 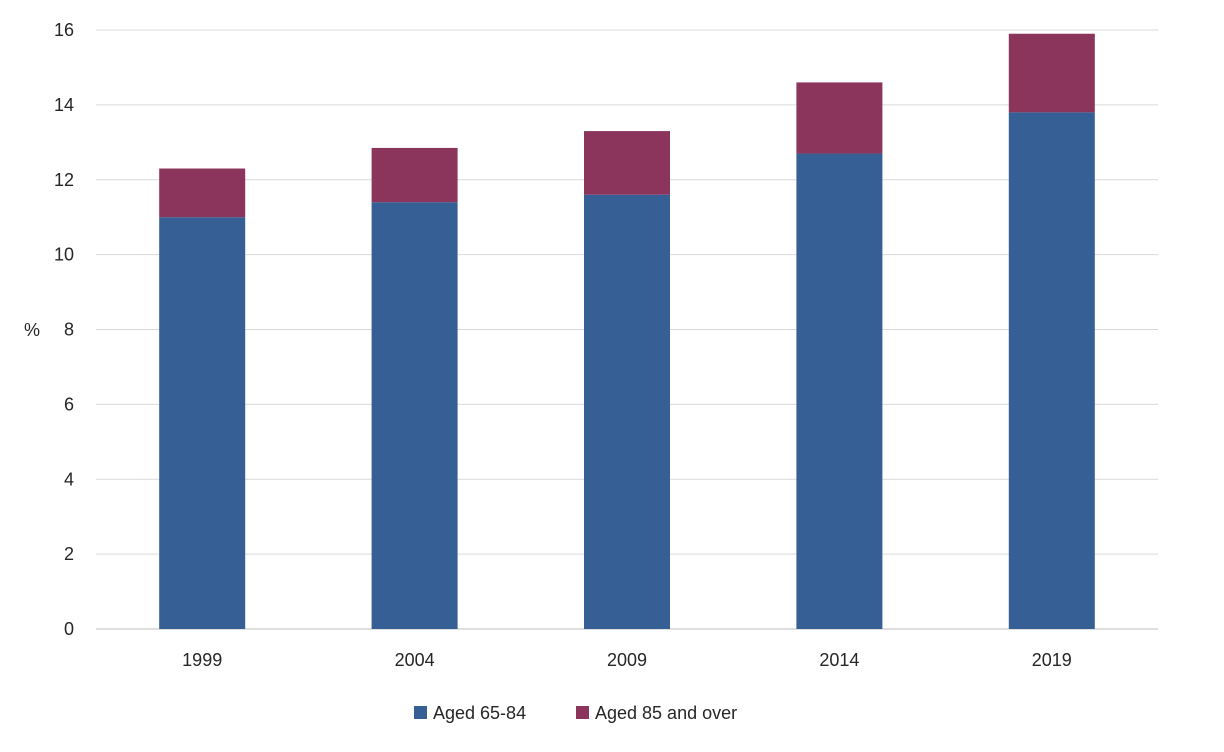 I want to click on y-axis-title: %, so click(x=32, y=330).